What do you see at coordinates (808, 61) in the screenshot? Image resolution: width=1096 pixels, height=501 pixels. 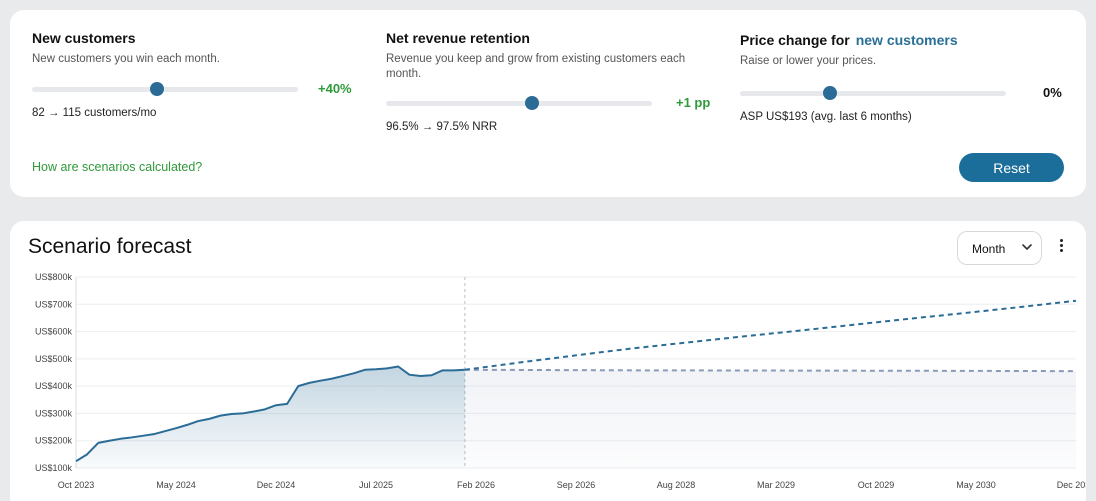 I see `price-description: Raise or lower your prices.` at bounding box center [808, 61].